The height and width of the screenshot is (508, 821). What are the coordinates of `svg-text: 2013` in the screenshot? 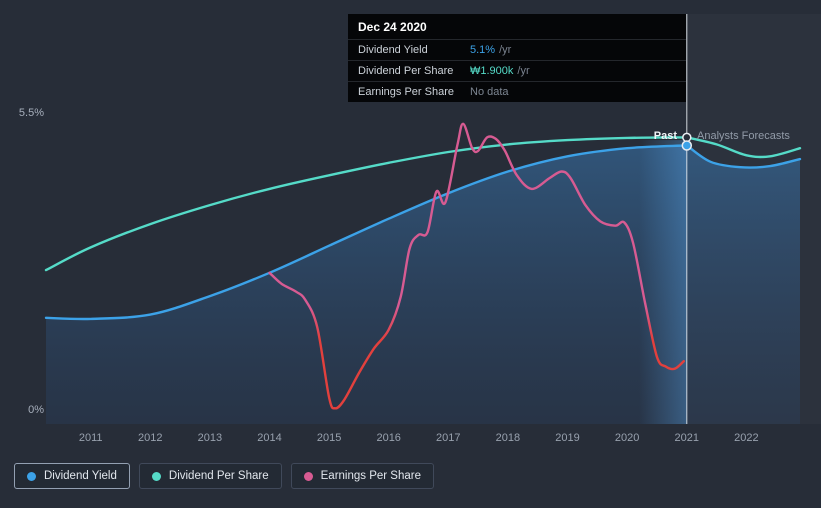 It's located at (210, 438).